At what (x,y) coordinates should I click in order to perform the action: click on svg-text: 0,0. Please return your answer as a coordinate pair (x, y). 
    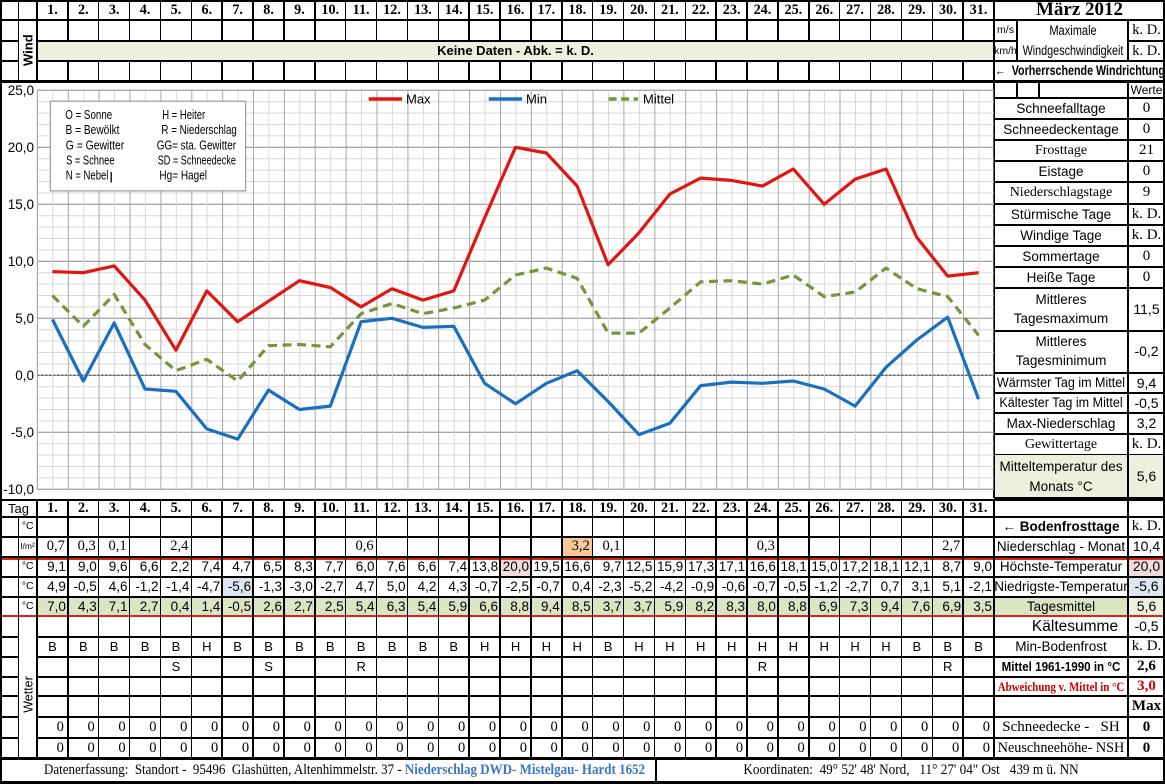
    Looking at the image, I should click on (24, 375).